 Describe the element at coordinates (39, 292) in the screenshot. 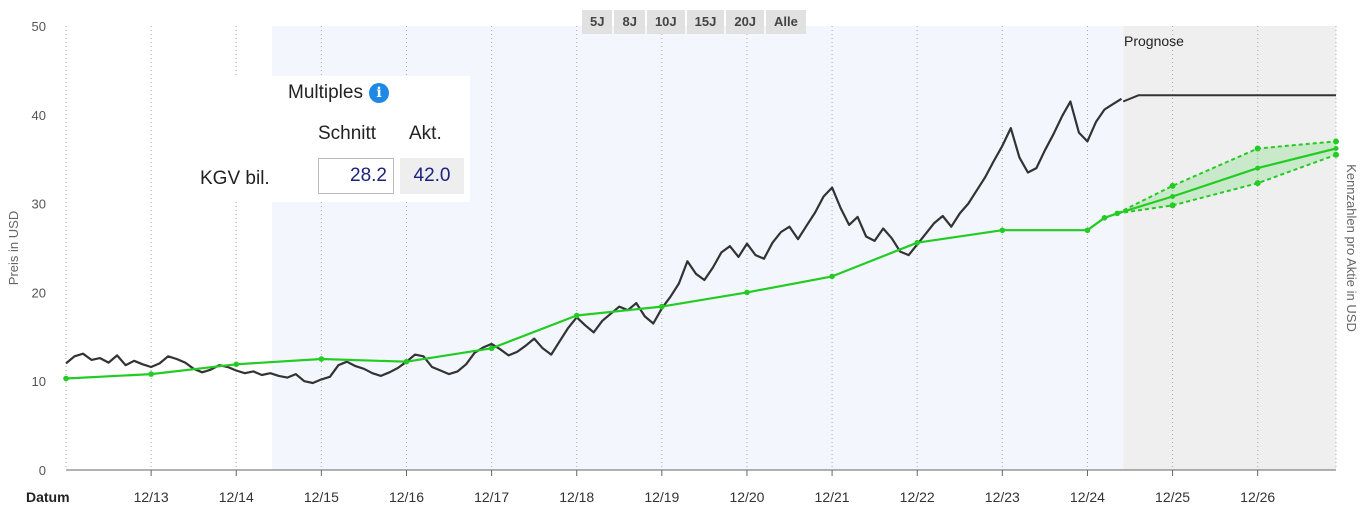

I see `y-tick-label: 20` at that location.